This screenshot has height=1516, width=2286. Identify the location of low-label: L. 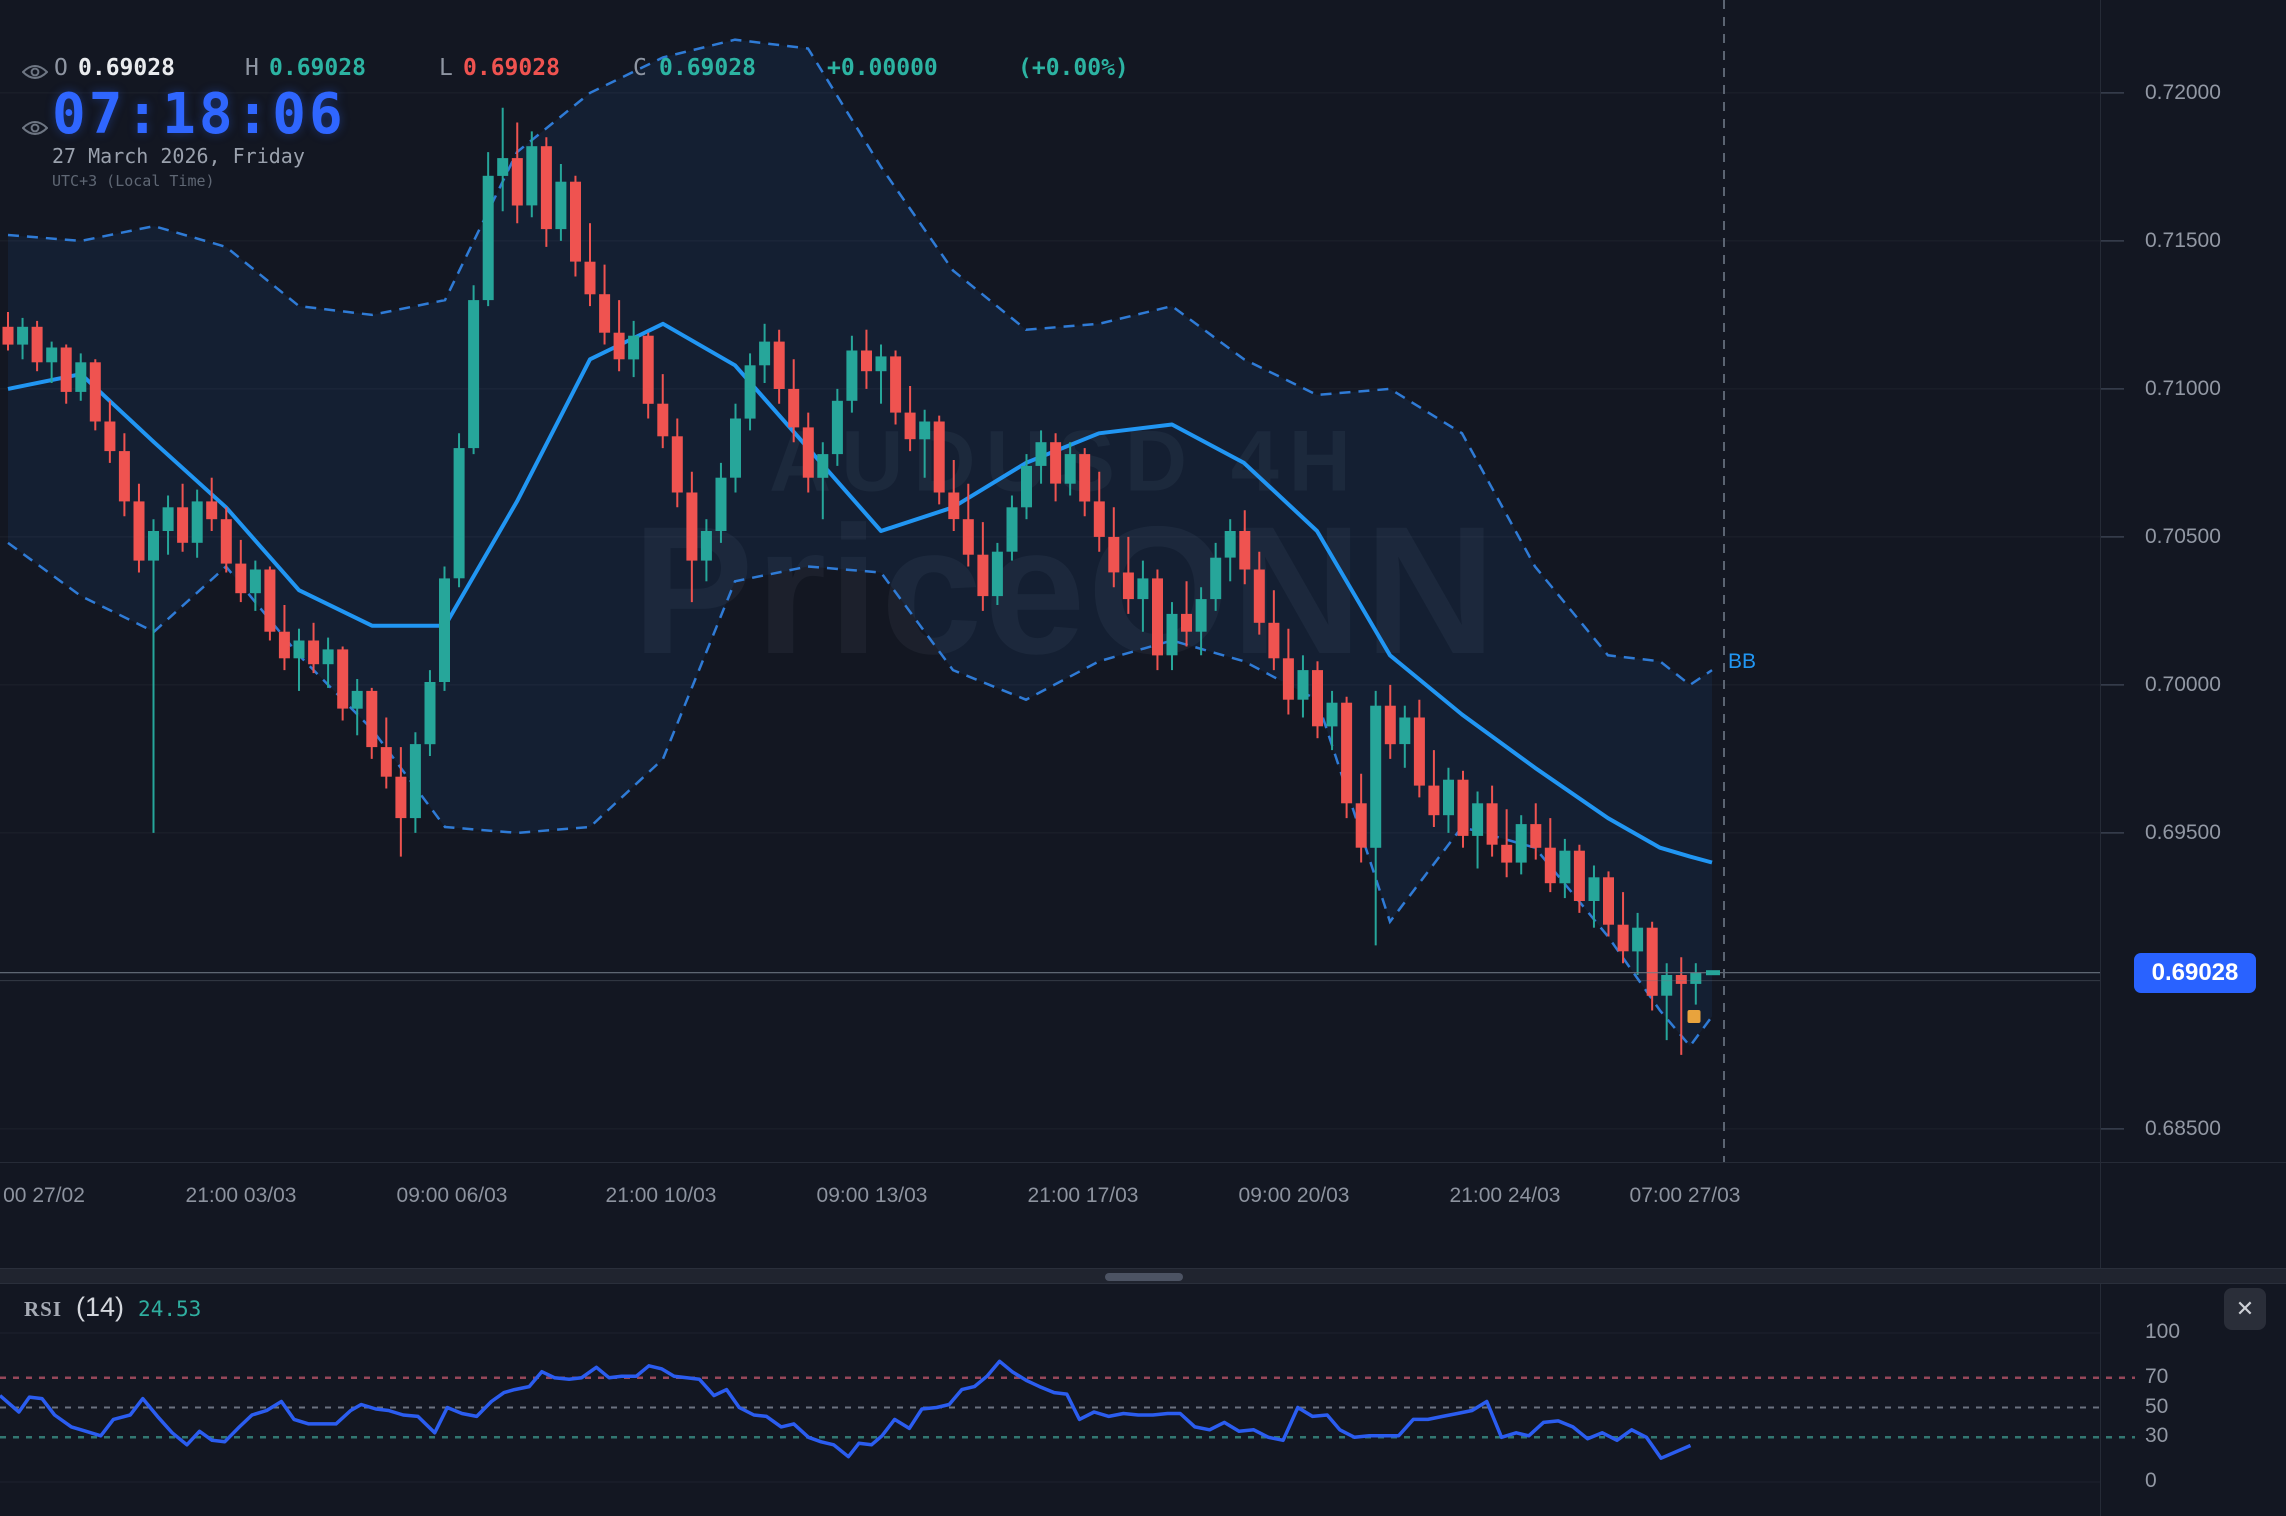
(446, 68).